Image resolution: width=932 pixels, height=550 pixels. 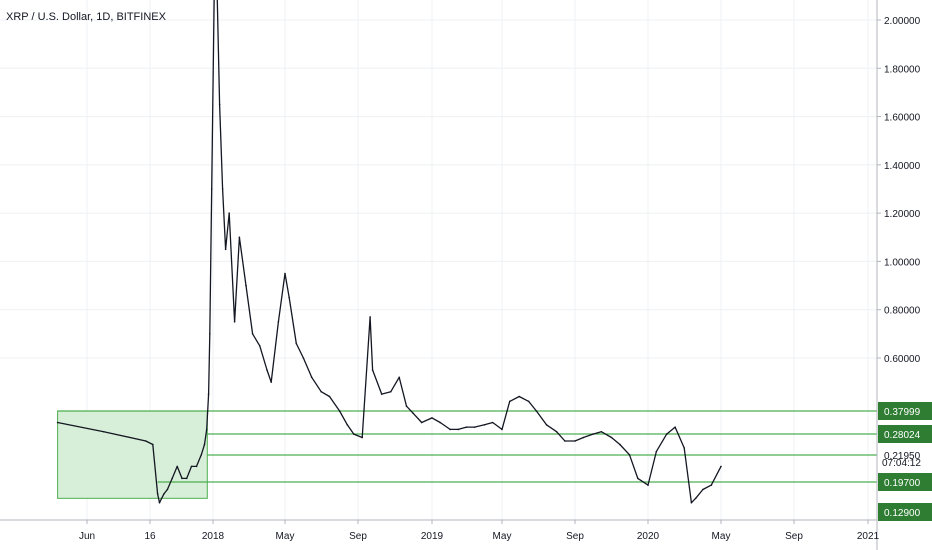 I want to click on x-tick-label-4: Sep, so click(x=358, y=536).